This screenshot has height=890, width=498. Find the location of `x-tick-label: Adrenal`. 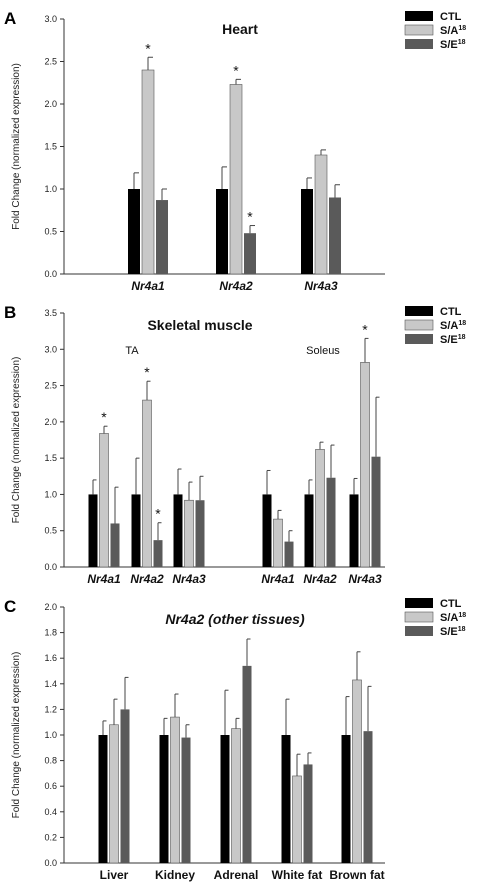

x-tick-label: Adrenal is located at coordinates (236, 875).